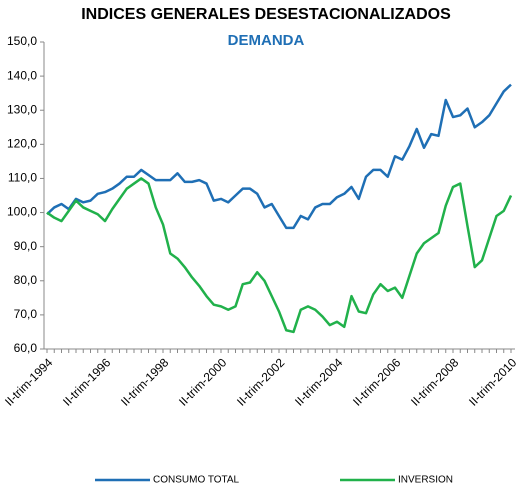  I want to click on y-tick-label: 130,0, so click(22, 109).